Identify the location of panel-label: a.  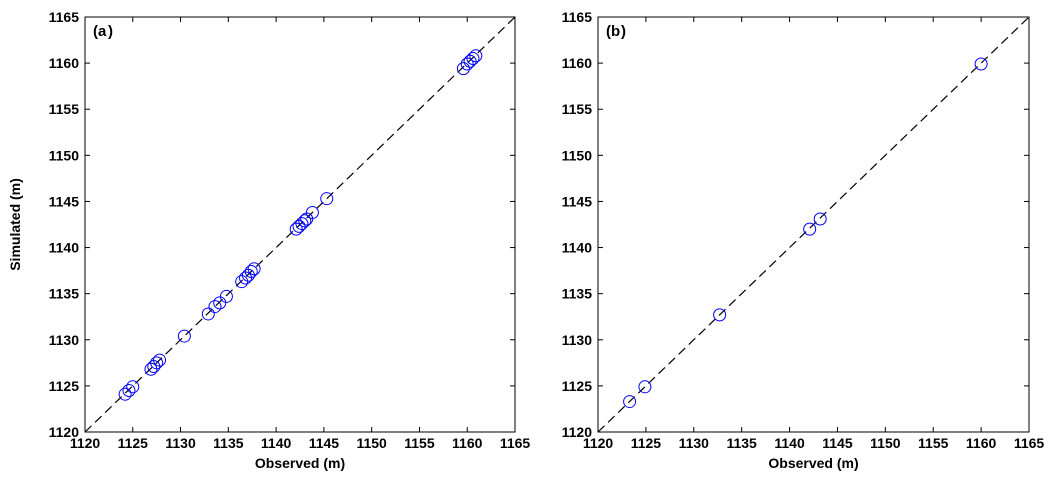
(102, 31).